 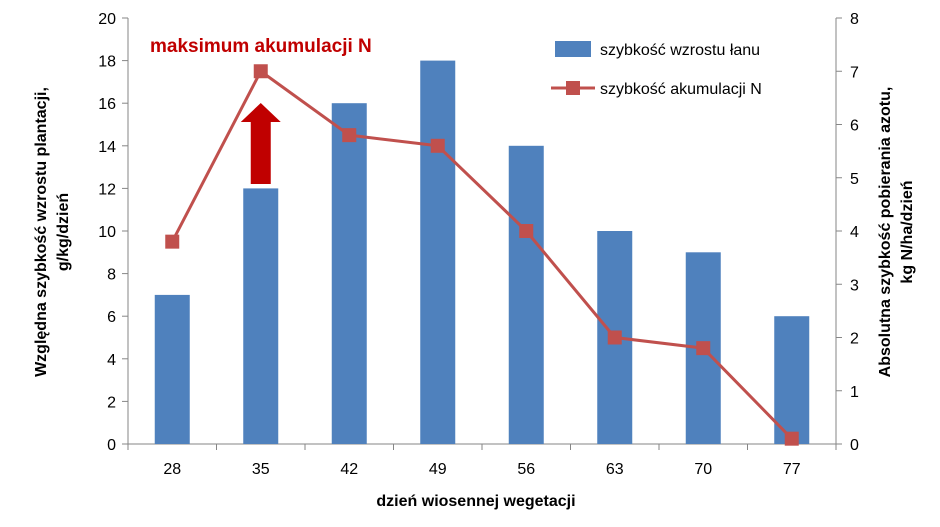 What do you see at coordinates (792, 469) in the screenshot?
I see `x-tick-label: 77` at bounding box center [792, 469].